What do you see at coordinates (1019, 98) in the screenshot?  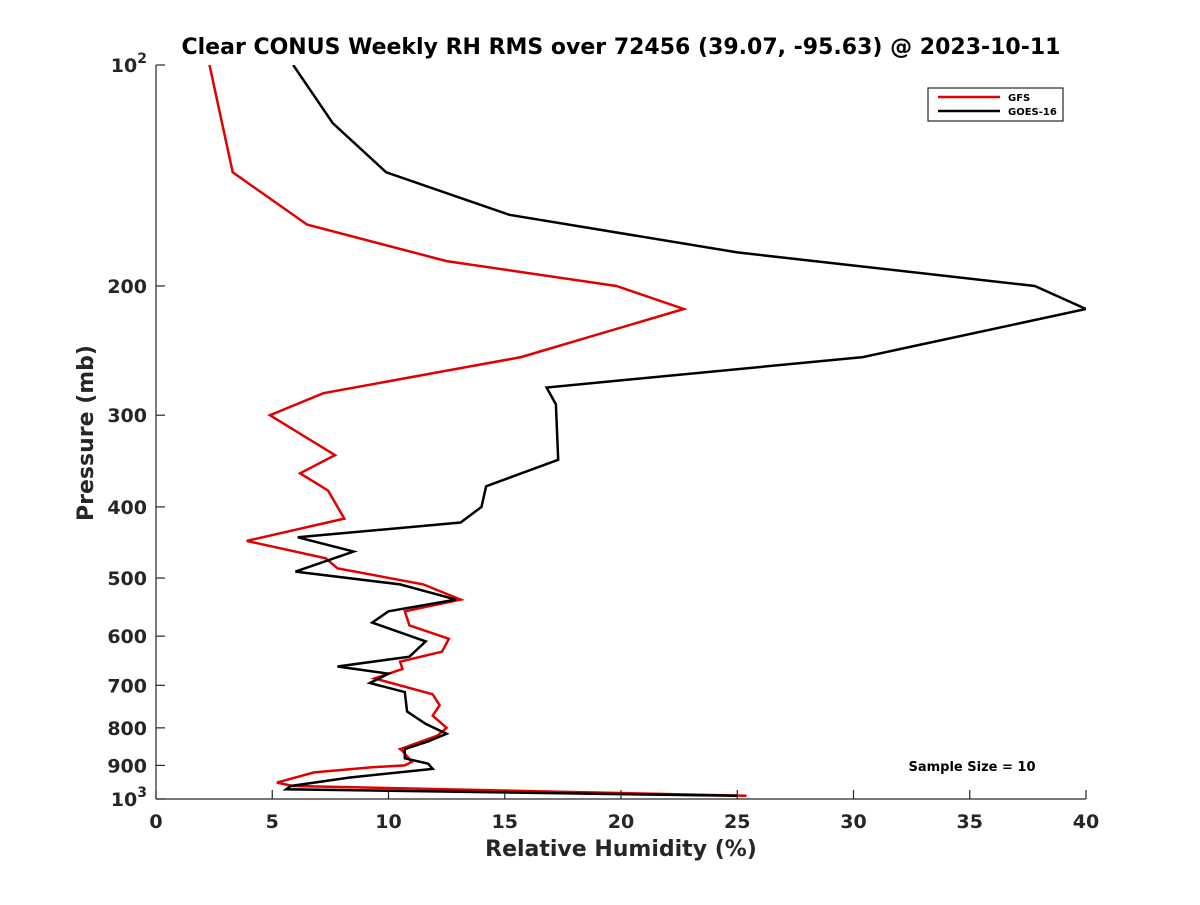 I see `legend-label-gfs: GFS` at bounding box center [1019, 98].